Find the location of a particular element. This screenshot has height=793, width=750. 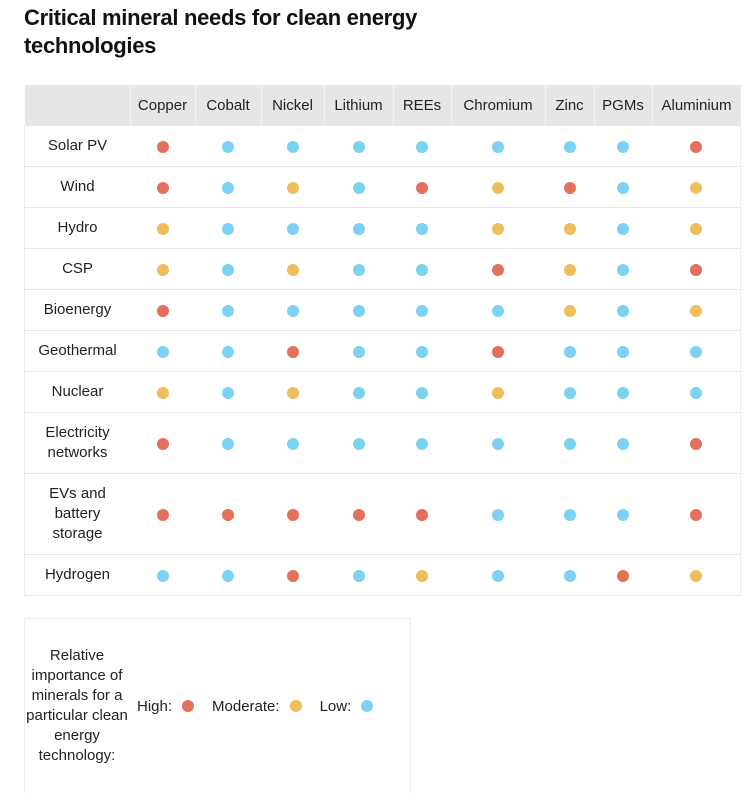

cell-hydro-lithium is located at coordinates (358, 228).